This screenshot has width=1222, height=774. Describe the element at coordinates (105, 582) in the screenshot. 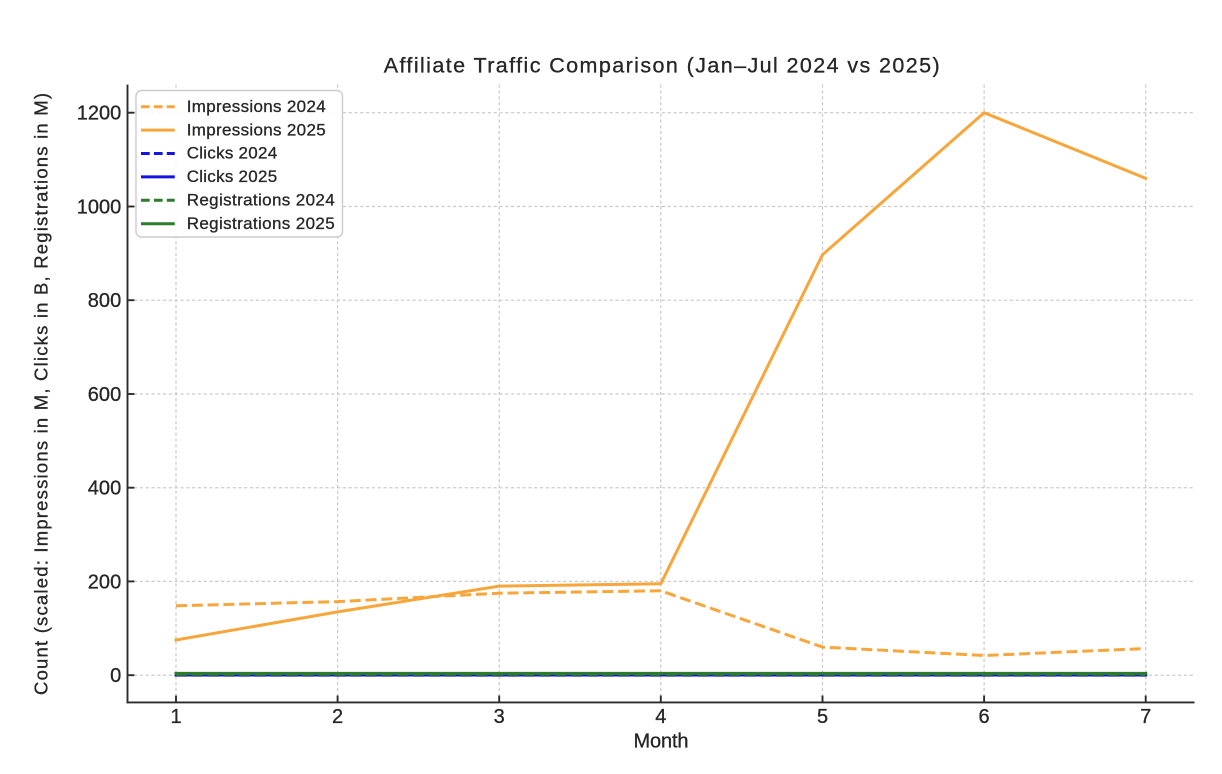

I see `svg-text: 200` at that location.